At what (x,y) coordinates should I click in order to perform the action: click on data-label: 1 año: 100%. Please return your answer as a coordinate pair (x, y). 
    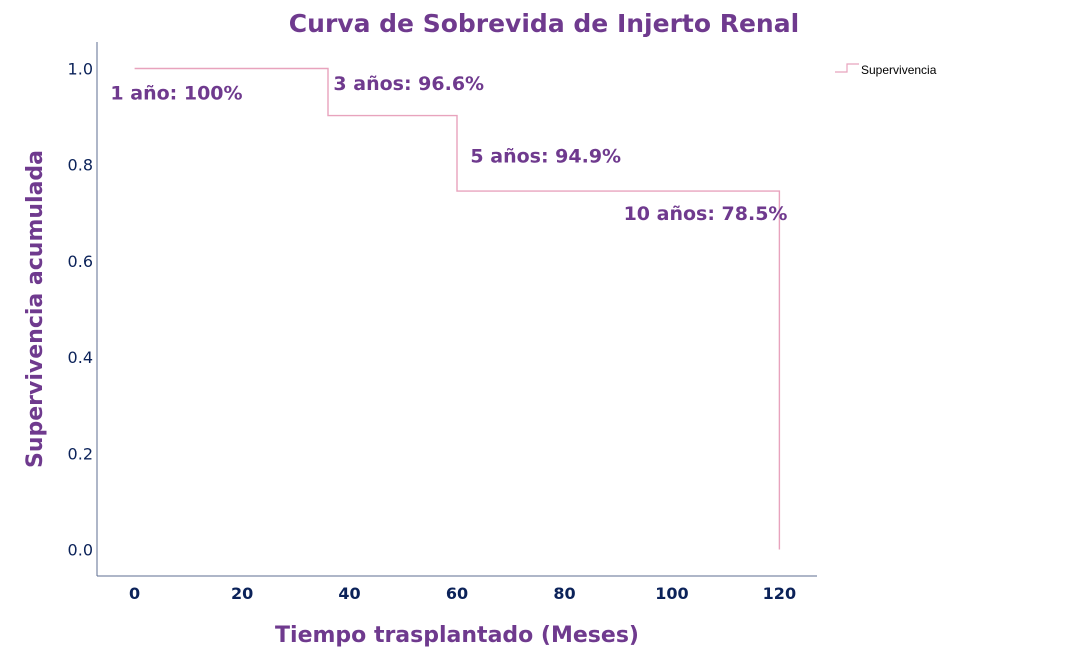
    Looking at the image, I should click on (176, 94).